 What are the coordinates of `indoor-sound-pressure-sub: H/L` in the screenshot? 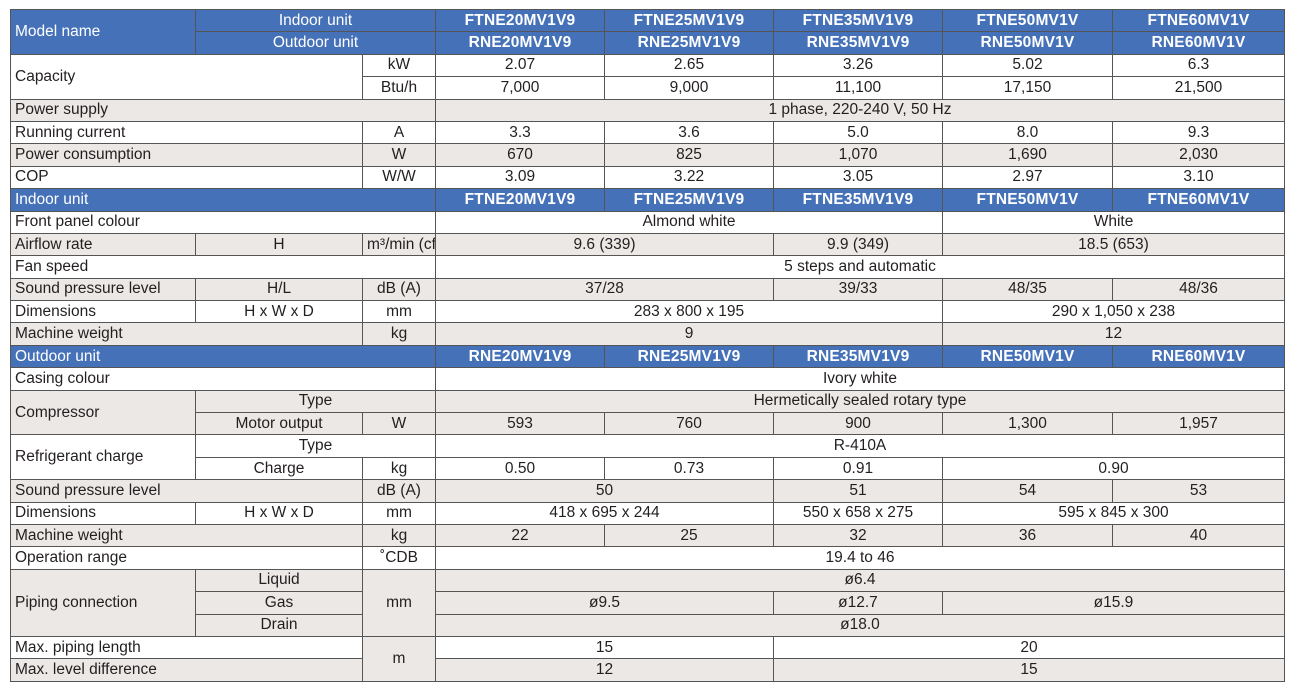 It's located at (279, 289).